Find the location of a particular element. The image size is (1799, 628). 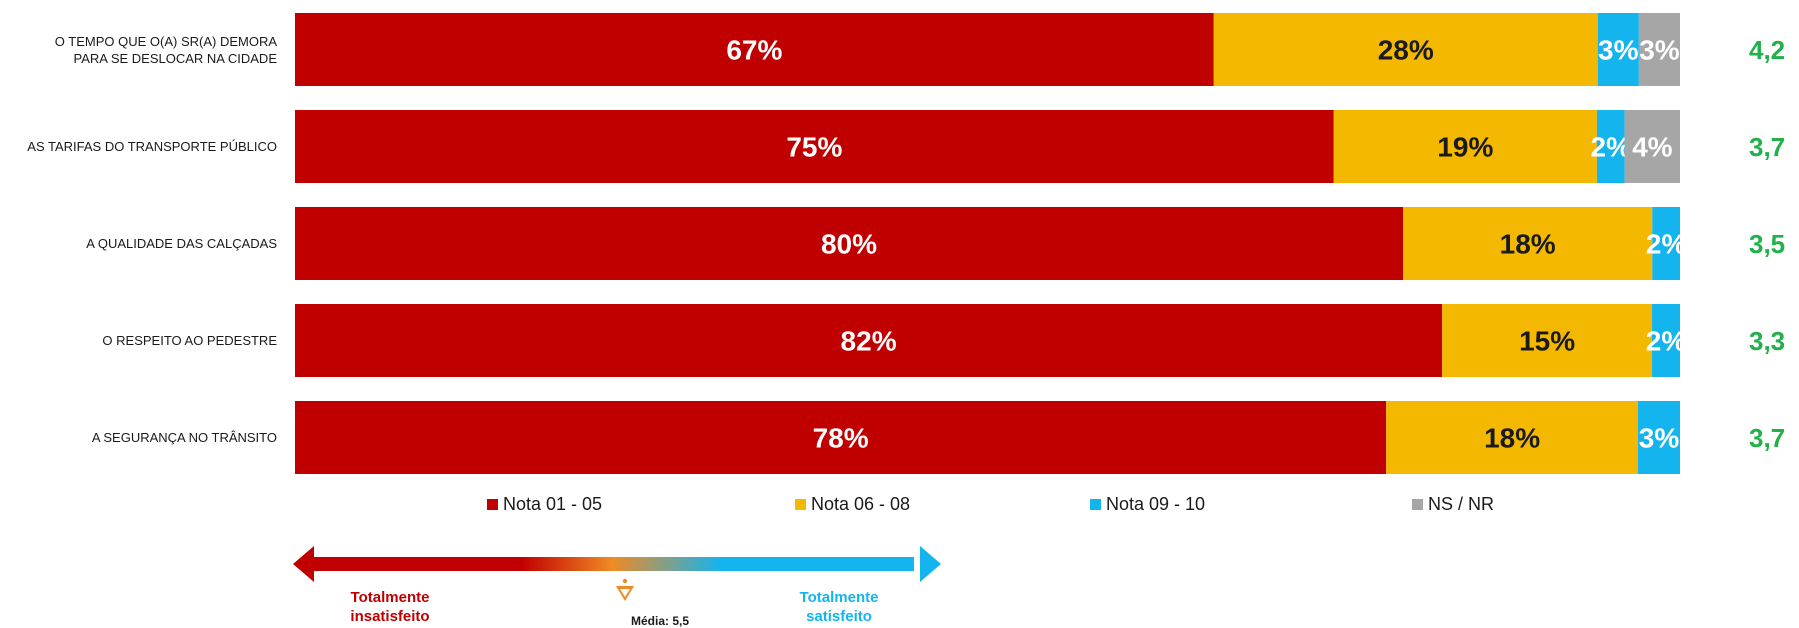

bar-data-label: 15% is located at coordinates (1547, 341).